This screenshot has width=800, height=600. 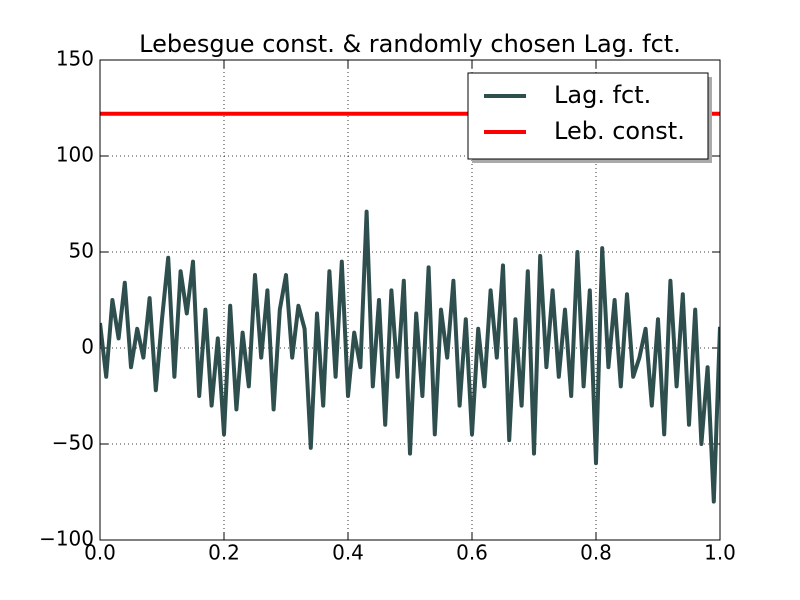 I want to click on y-tick-label: −50, so click(x=73, y=443).